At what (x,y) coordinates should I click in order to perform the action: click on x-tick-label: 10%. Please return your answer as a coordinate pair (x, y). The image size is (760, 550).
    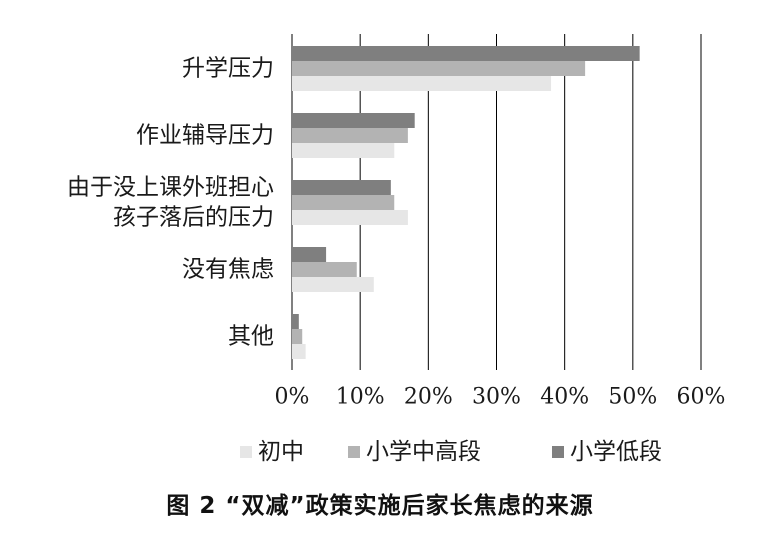
    Looking at the image, I should click on (360, 397).